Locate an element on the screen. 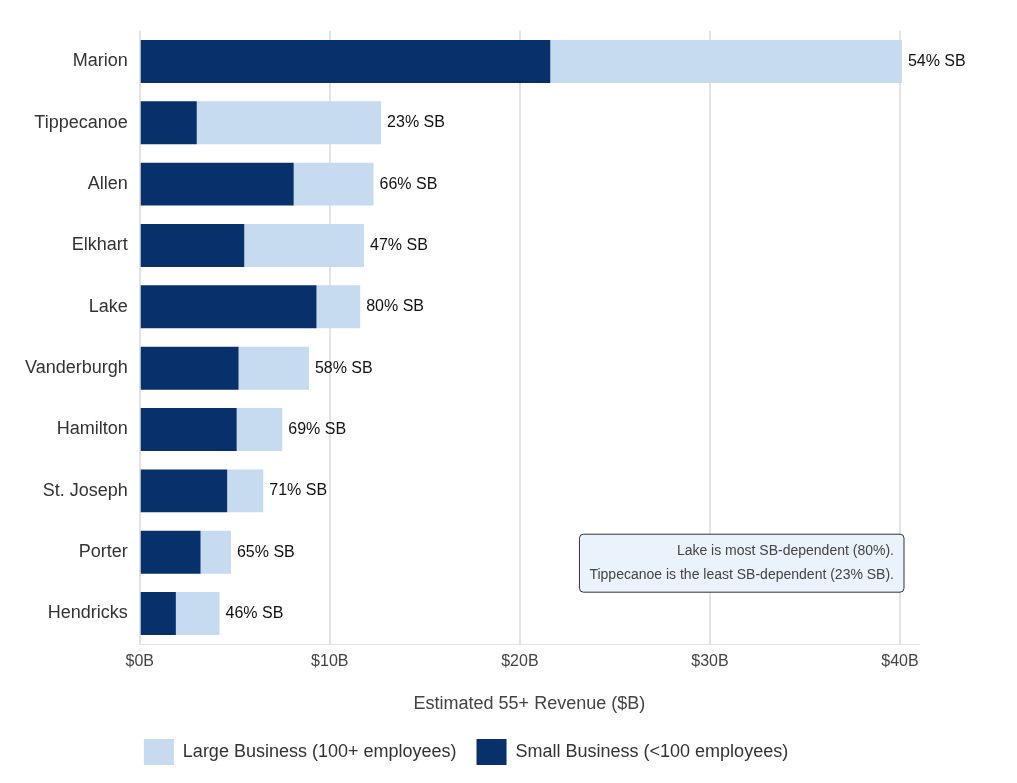 The height and width of the screenshot is (783, 1017). x-tick-label: $10B is located at coordinates (330, 661).